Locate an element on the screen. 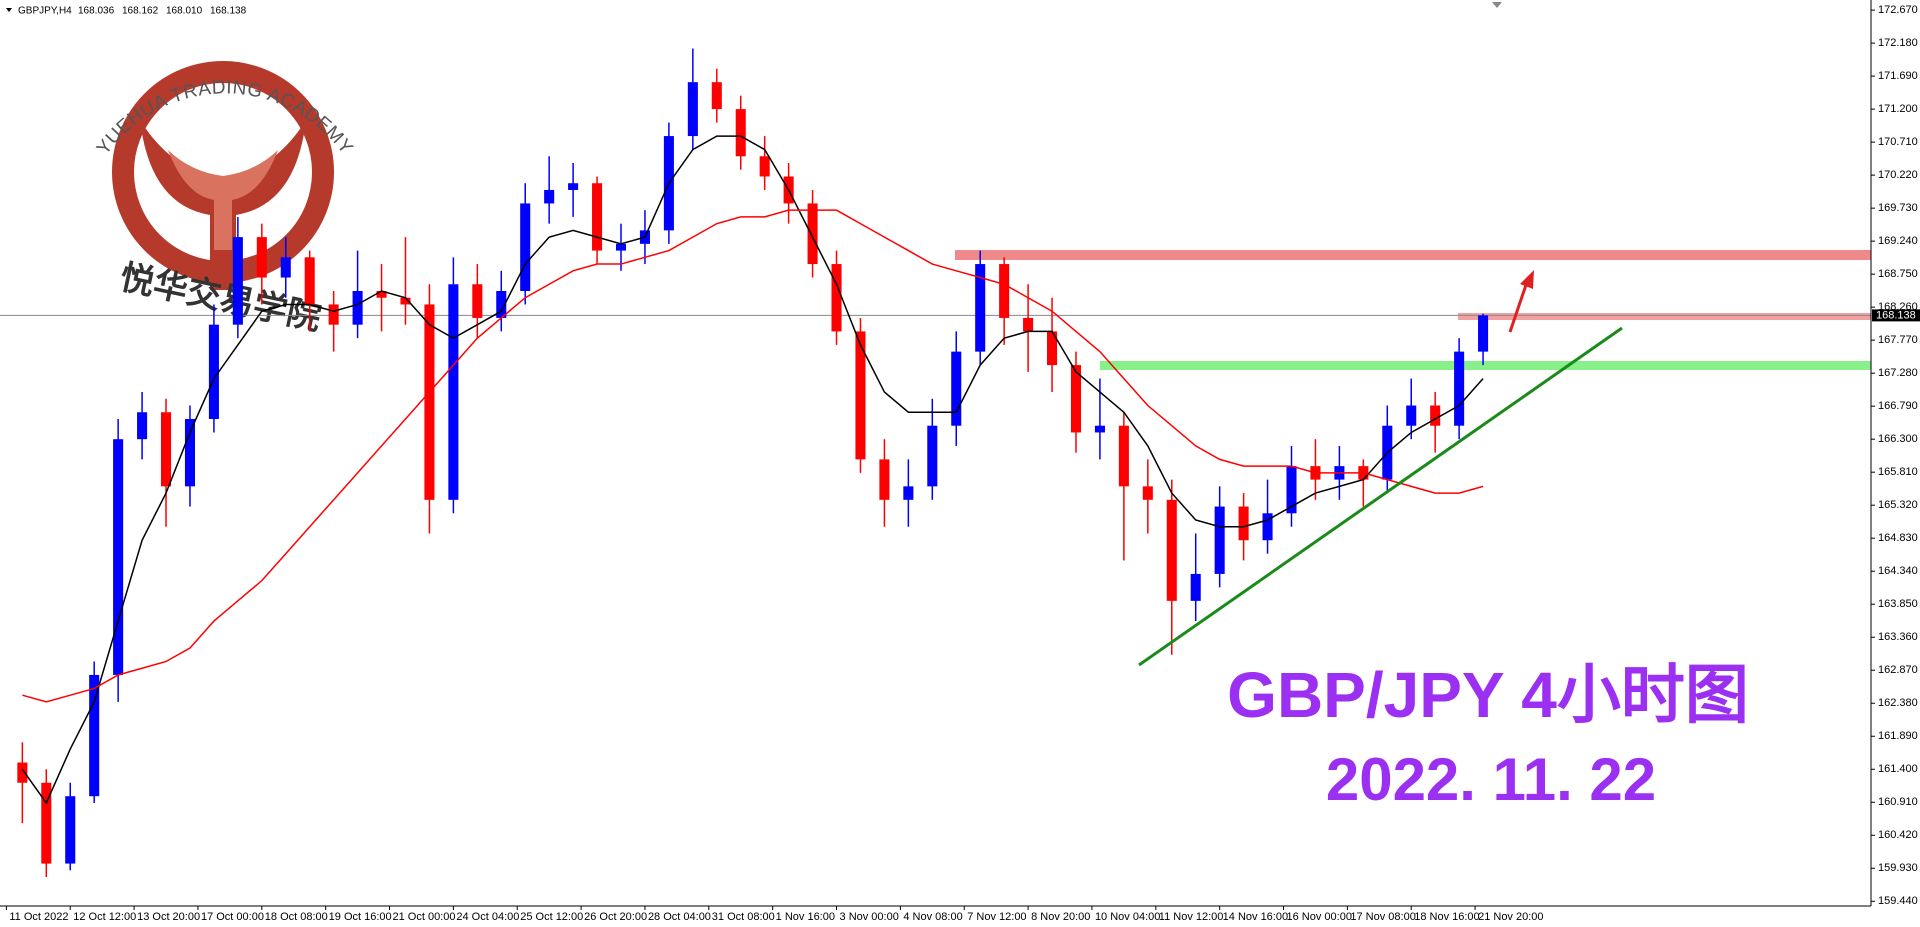 This screenshot has width=1920, height=927. y-tick-label: 165.320 is located at coordinates (1898, 505).